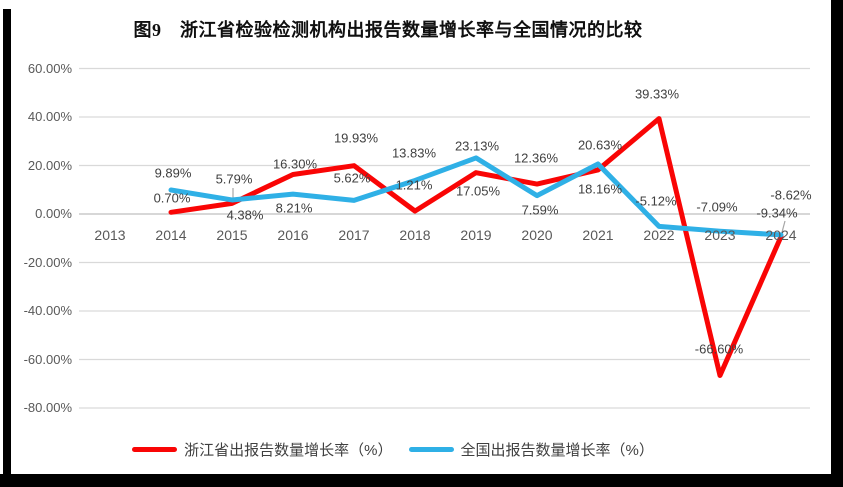  What do you see at coordinates (388, 30) in the screenshot?
I see `chart-title: 图9 浙江省检验检测机构出报告数量增长率与全国情况的比较` at bounding box center [388, 30].